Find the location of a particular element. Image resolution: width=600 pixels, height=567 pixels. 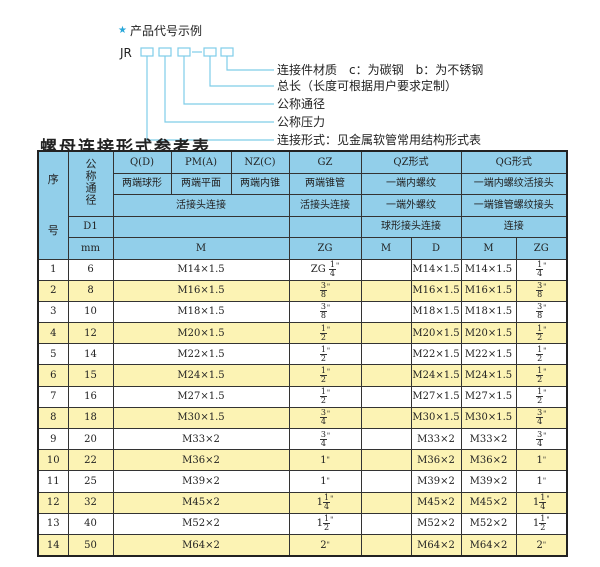

table-cell: 2 is located at coordinates (53, 290).